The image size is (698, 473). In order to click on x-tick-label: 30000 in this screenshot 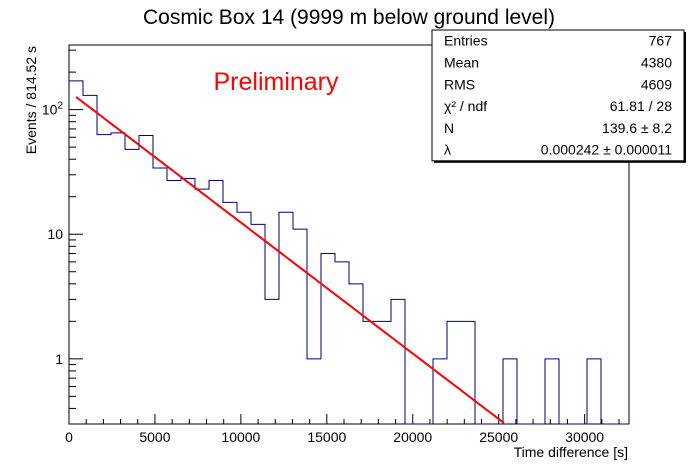, I will do `click(584, 437)`.